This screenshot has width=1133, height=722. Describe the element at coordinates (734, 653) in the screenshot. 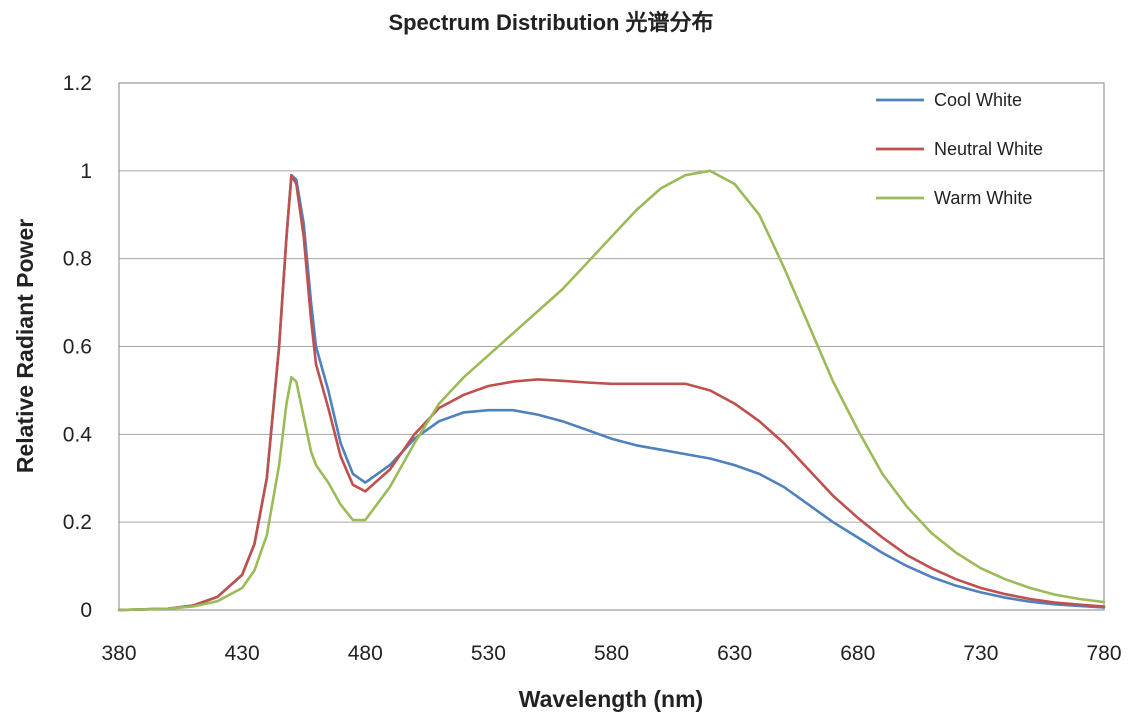

I see `x-tick-label: 630` at that location.